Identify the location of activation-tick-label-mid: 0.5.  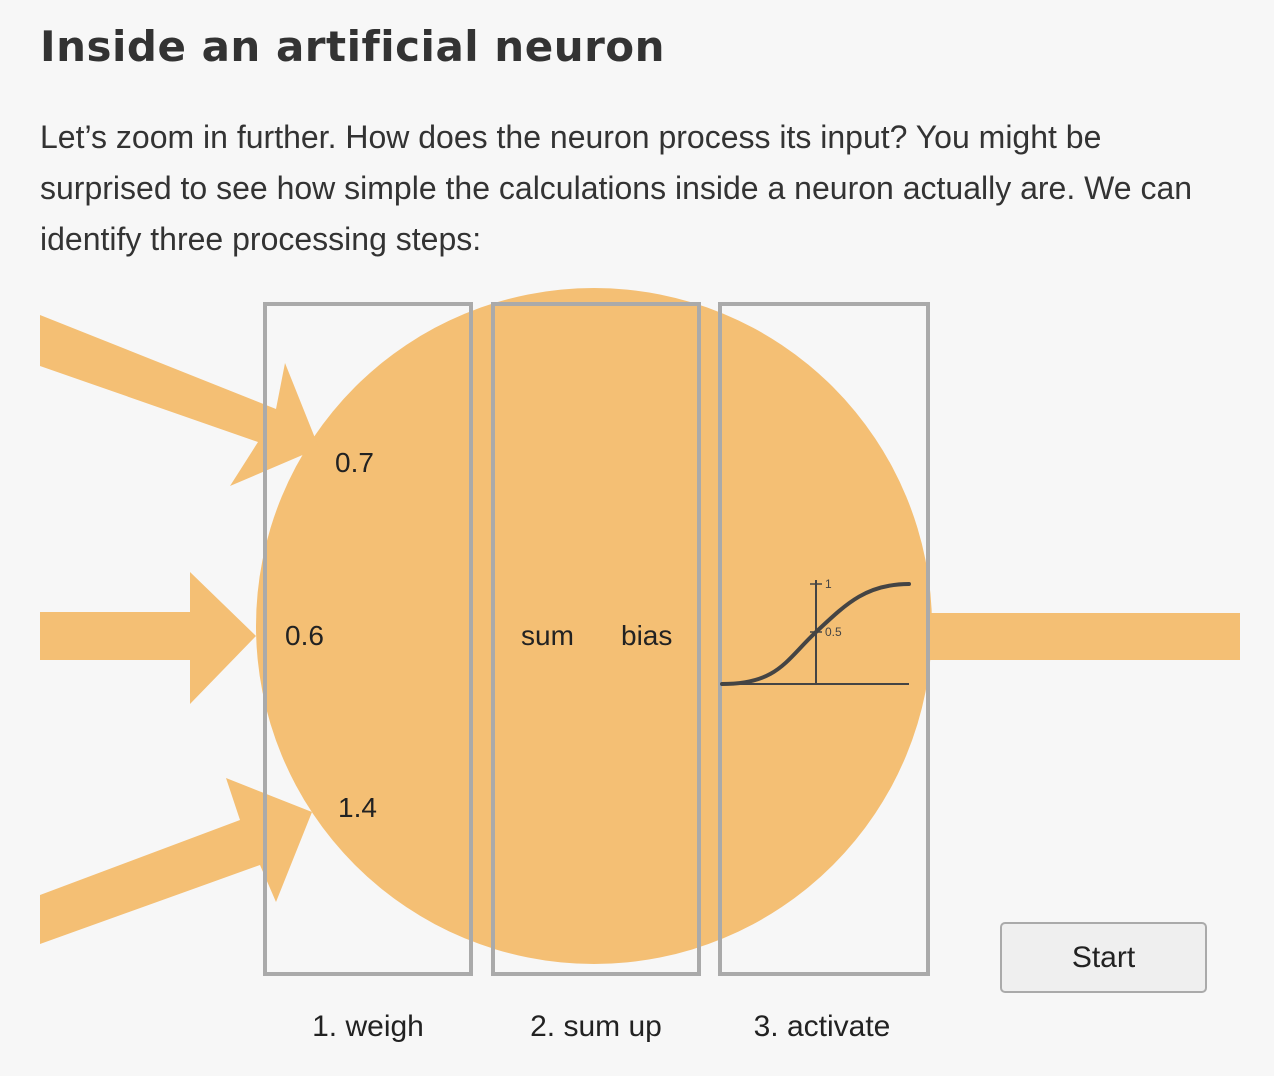
(833, 632).